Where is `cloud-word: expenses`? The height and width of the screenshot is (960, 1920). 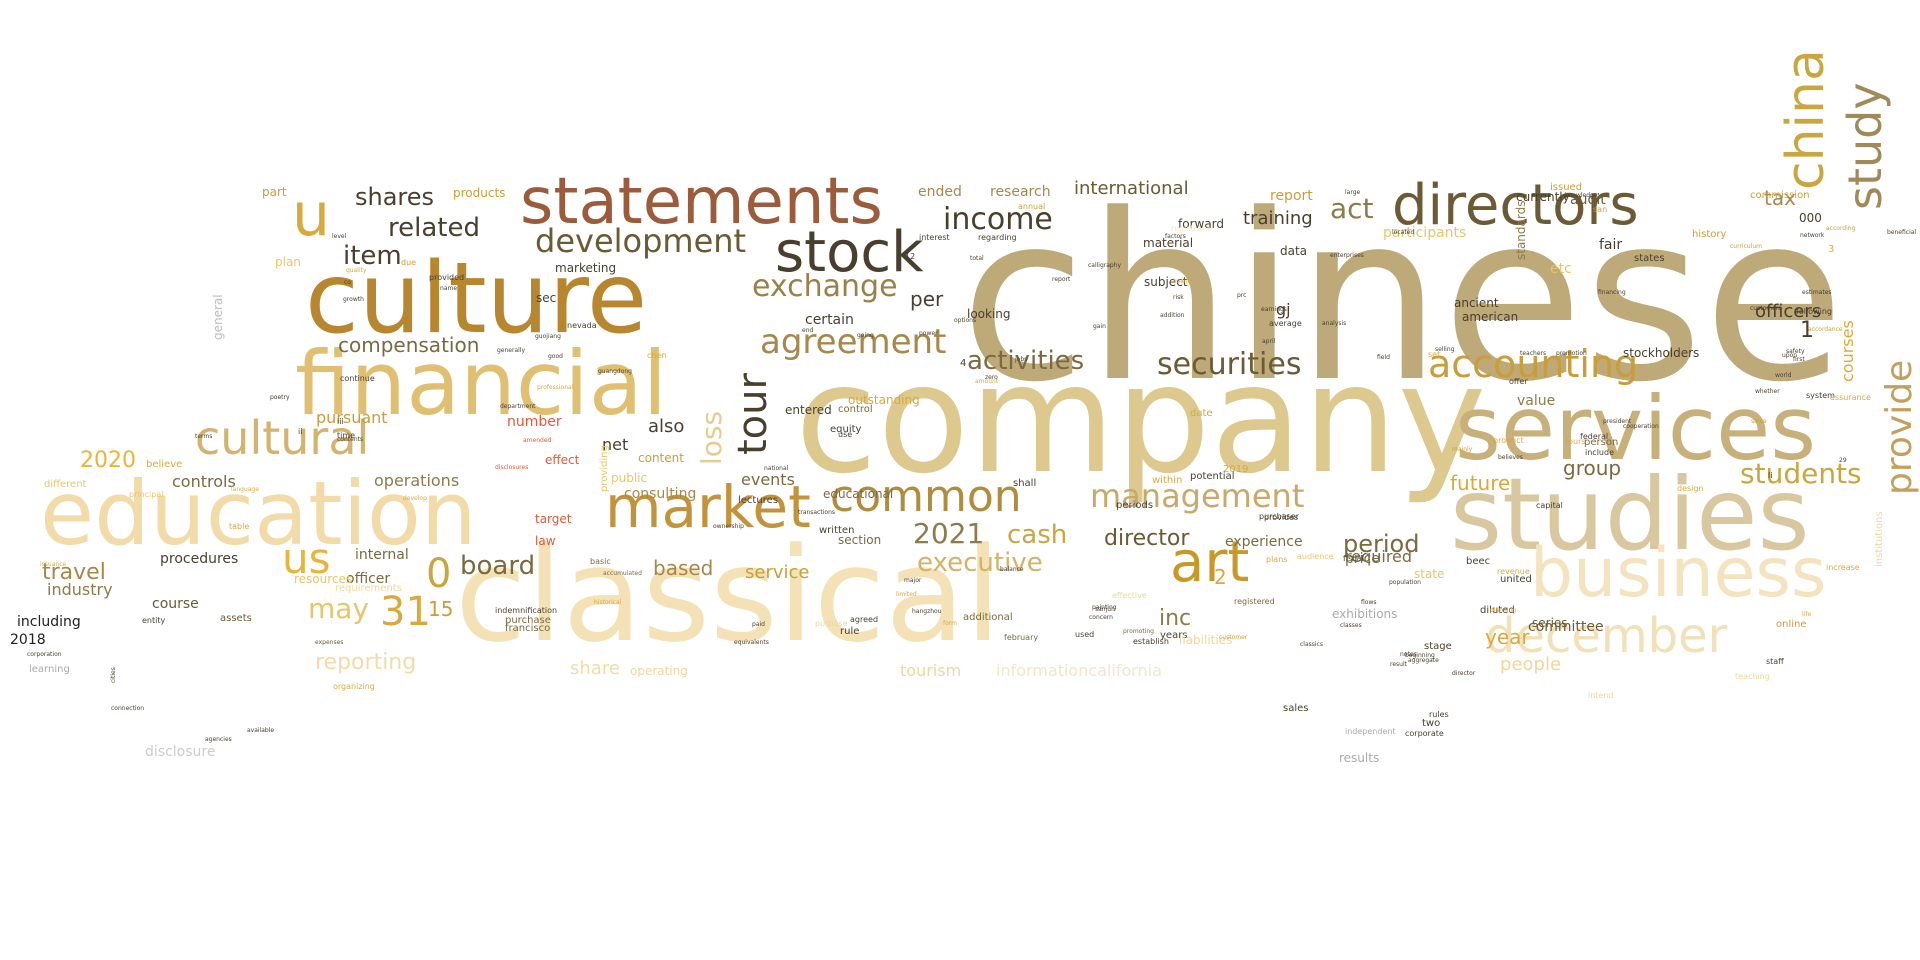
cloud-word: expenses is located at coordinates (329, 642).